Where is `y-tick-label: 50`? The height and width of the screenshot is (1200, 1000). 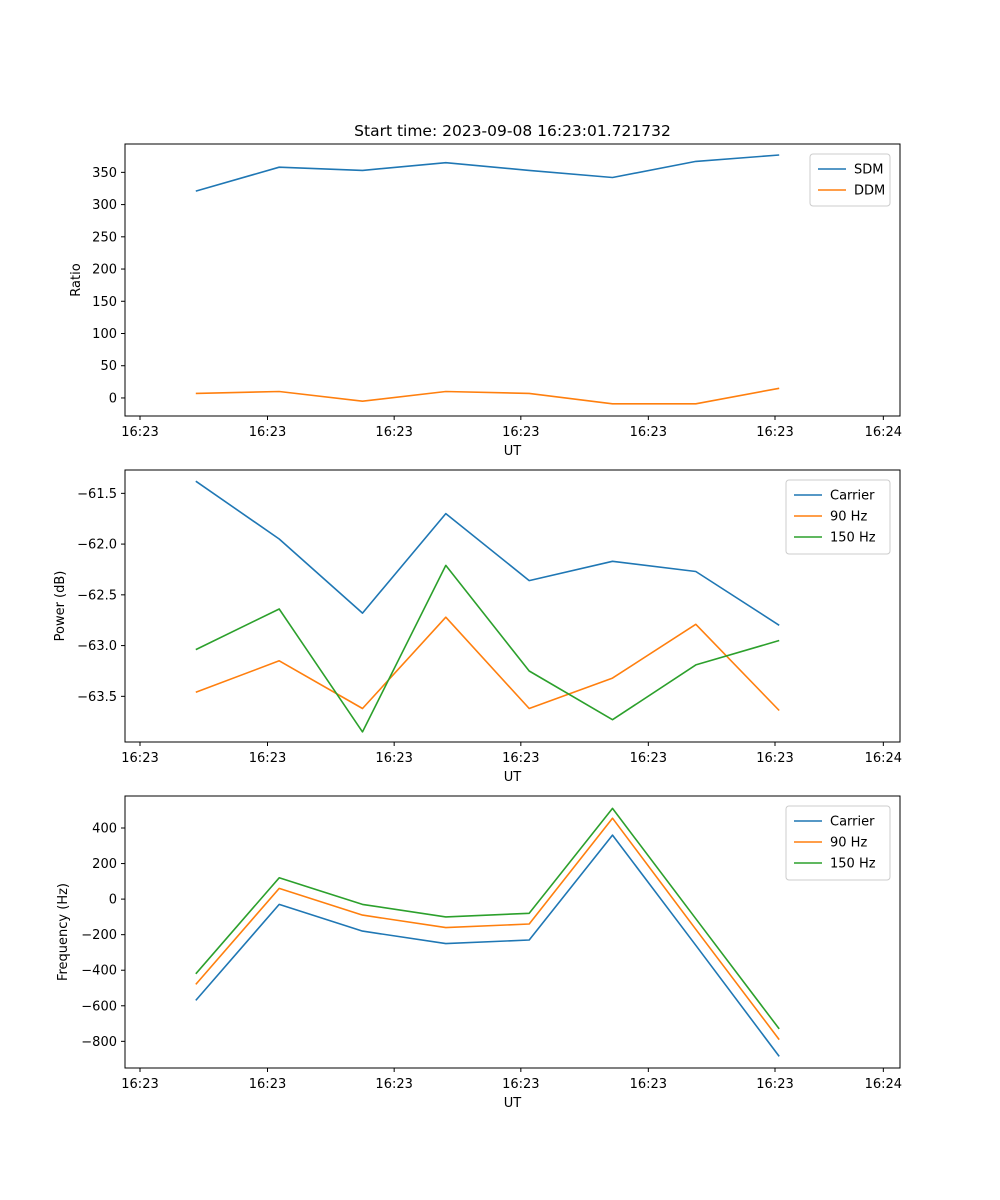
y-tick-label: 50 is located at coordinates (108, 366).